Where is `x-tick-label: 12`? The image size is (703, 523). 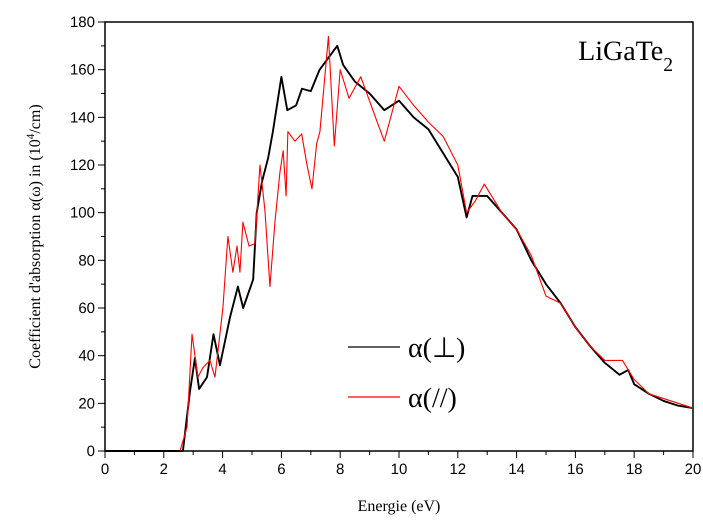 x-tick-label: 12 is located at coordinates (457, 469).